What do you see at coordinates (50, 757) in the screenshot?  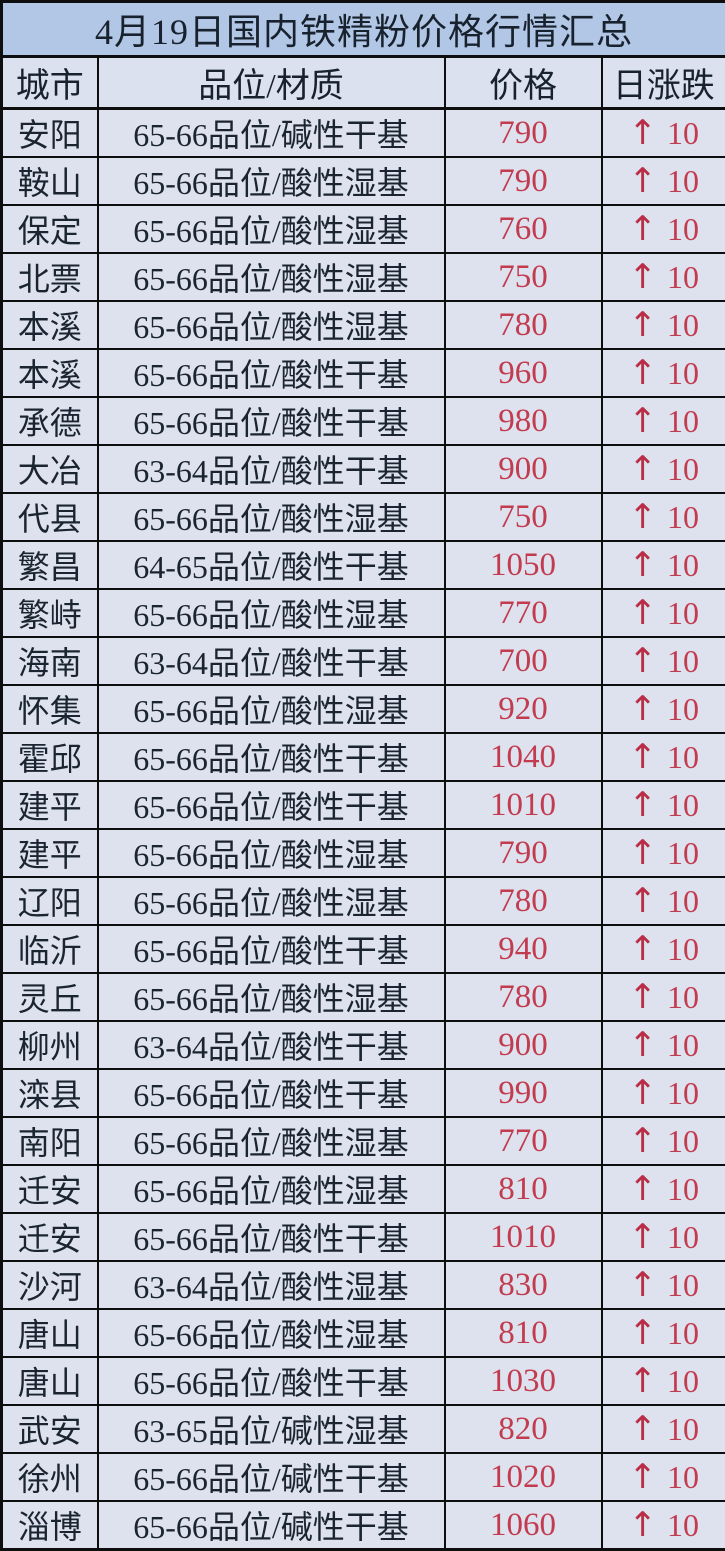 I see `city-cell: 霍邱` at bounding box center [50, 757].